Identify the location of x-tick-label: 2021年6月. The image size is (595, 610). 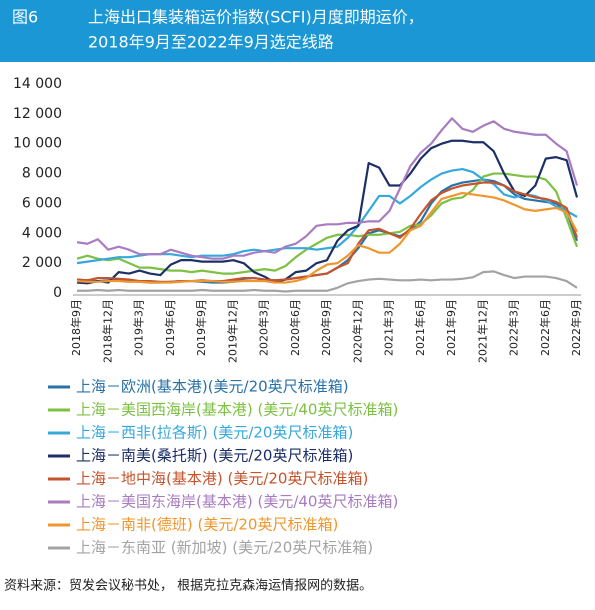
(420, 327).